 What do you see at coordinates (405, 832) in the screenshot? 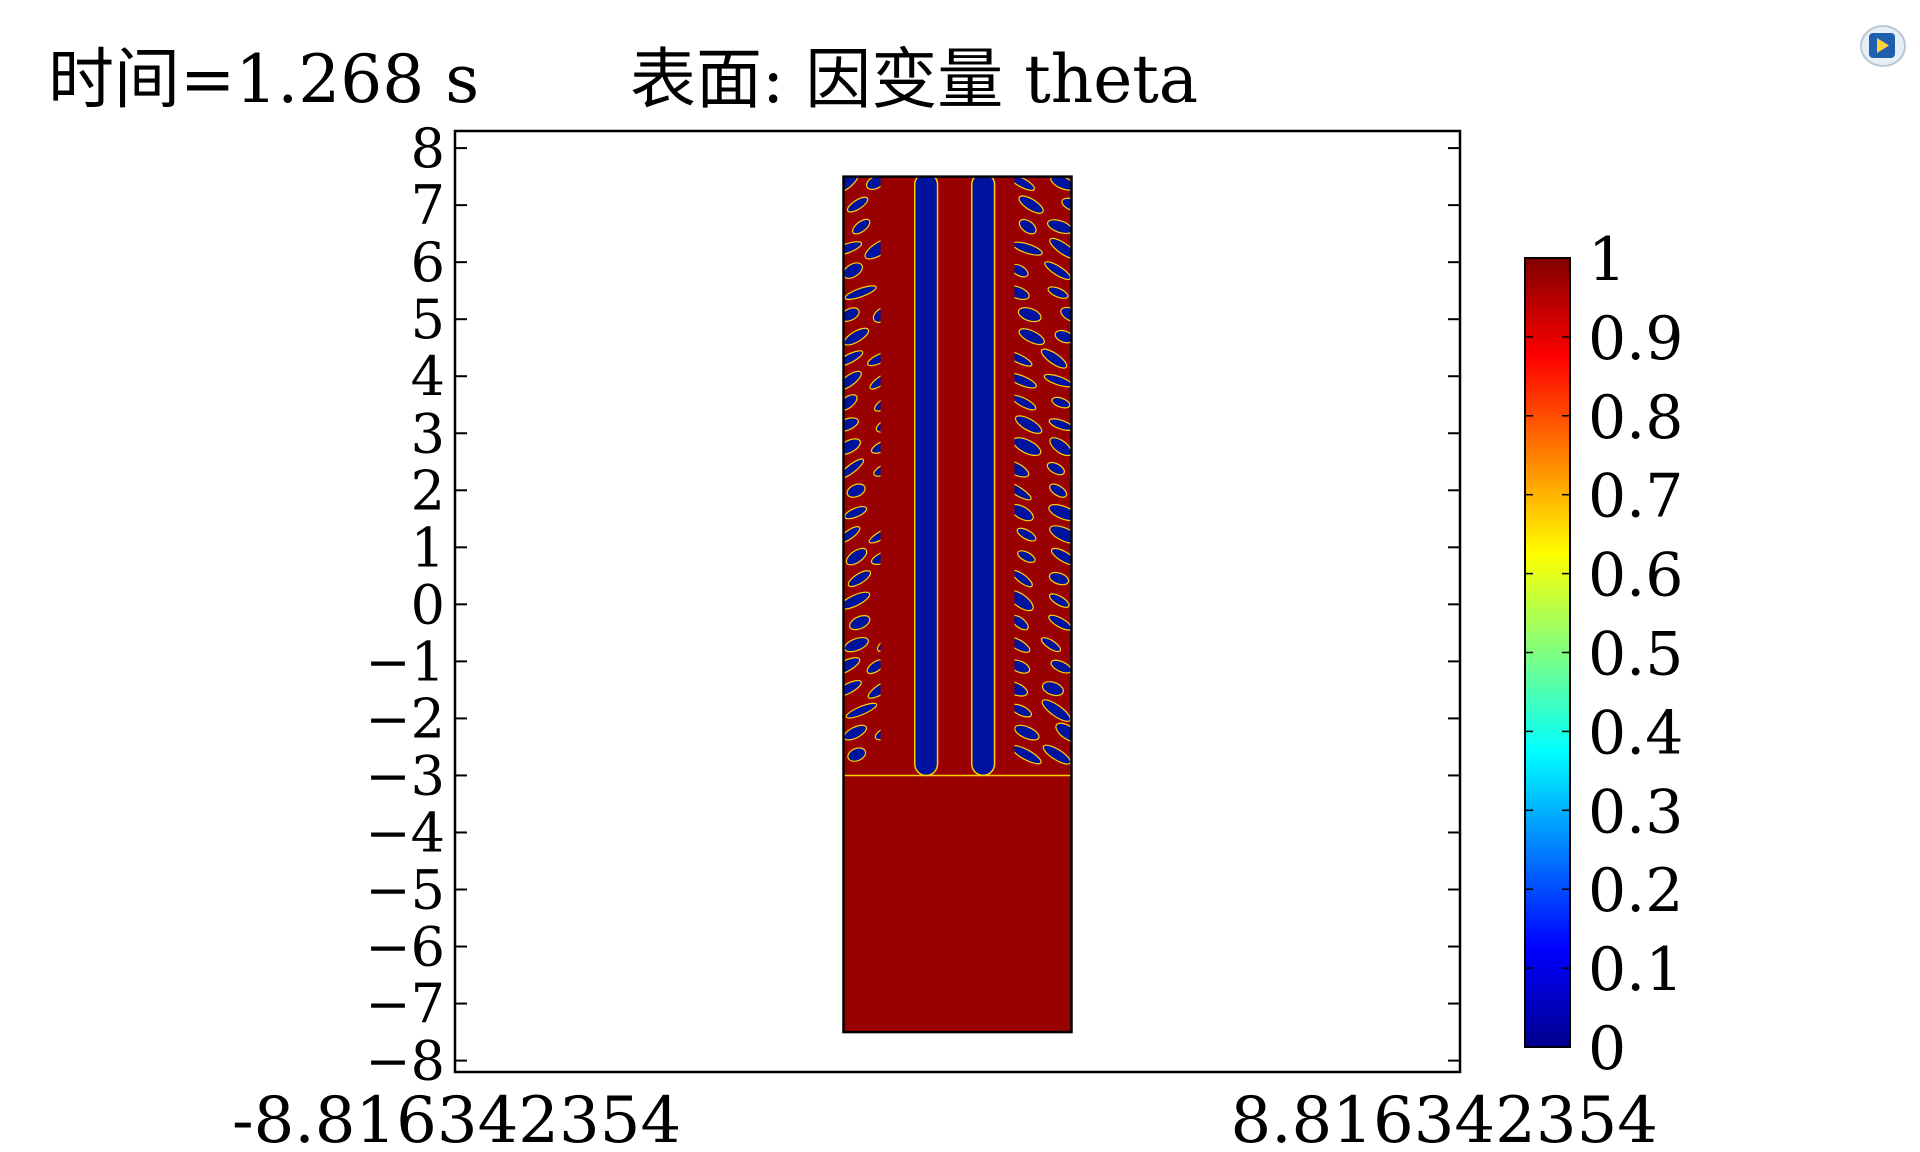
I see `y-tick-label: −4` at bounding box center [405, 832].